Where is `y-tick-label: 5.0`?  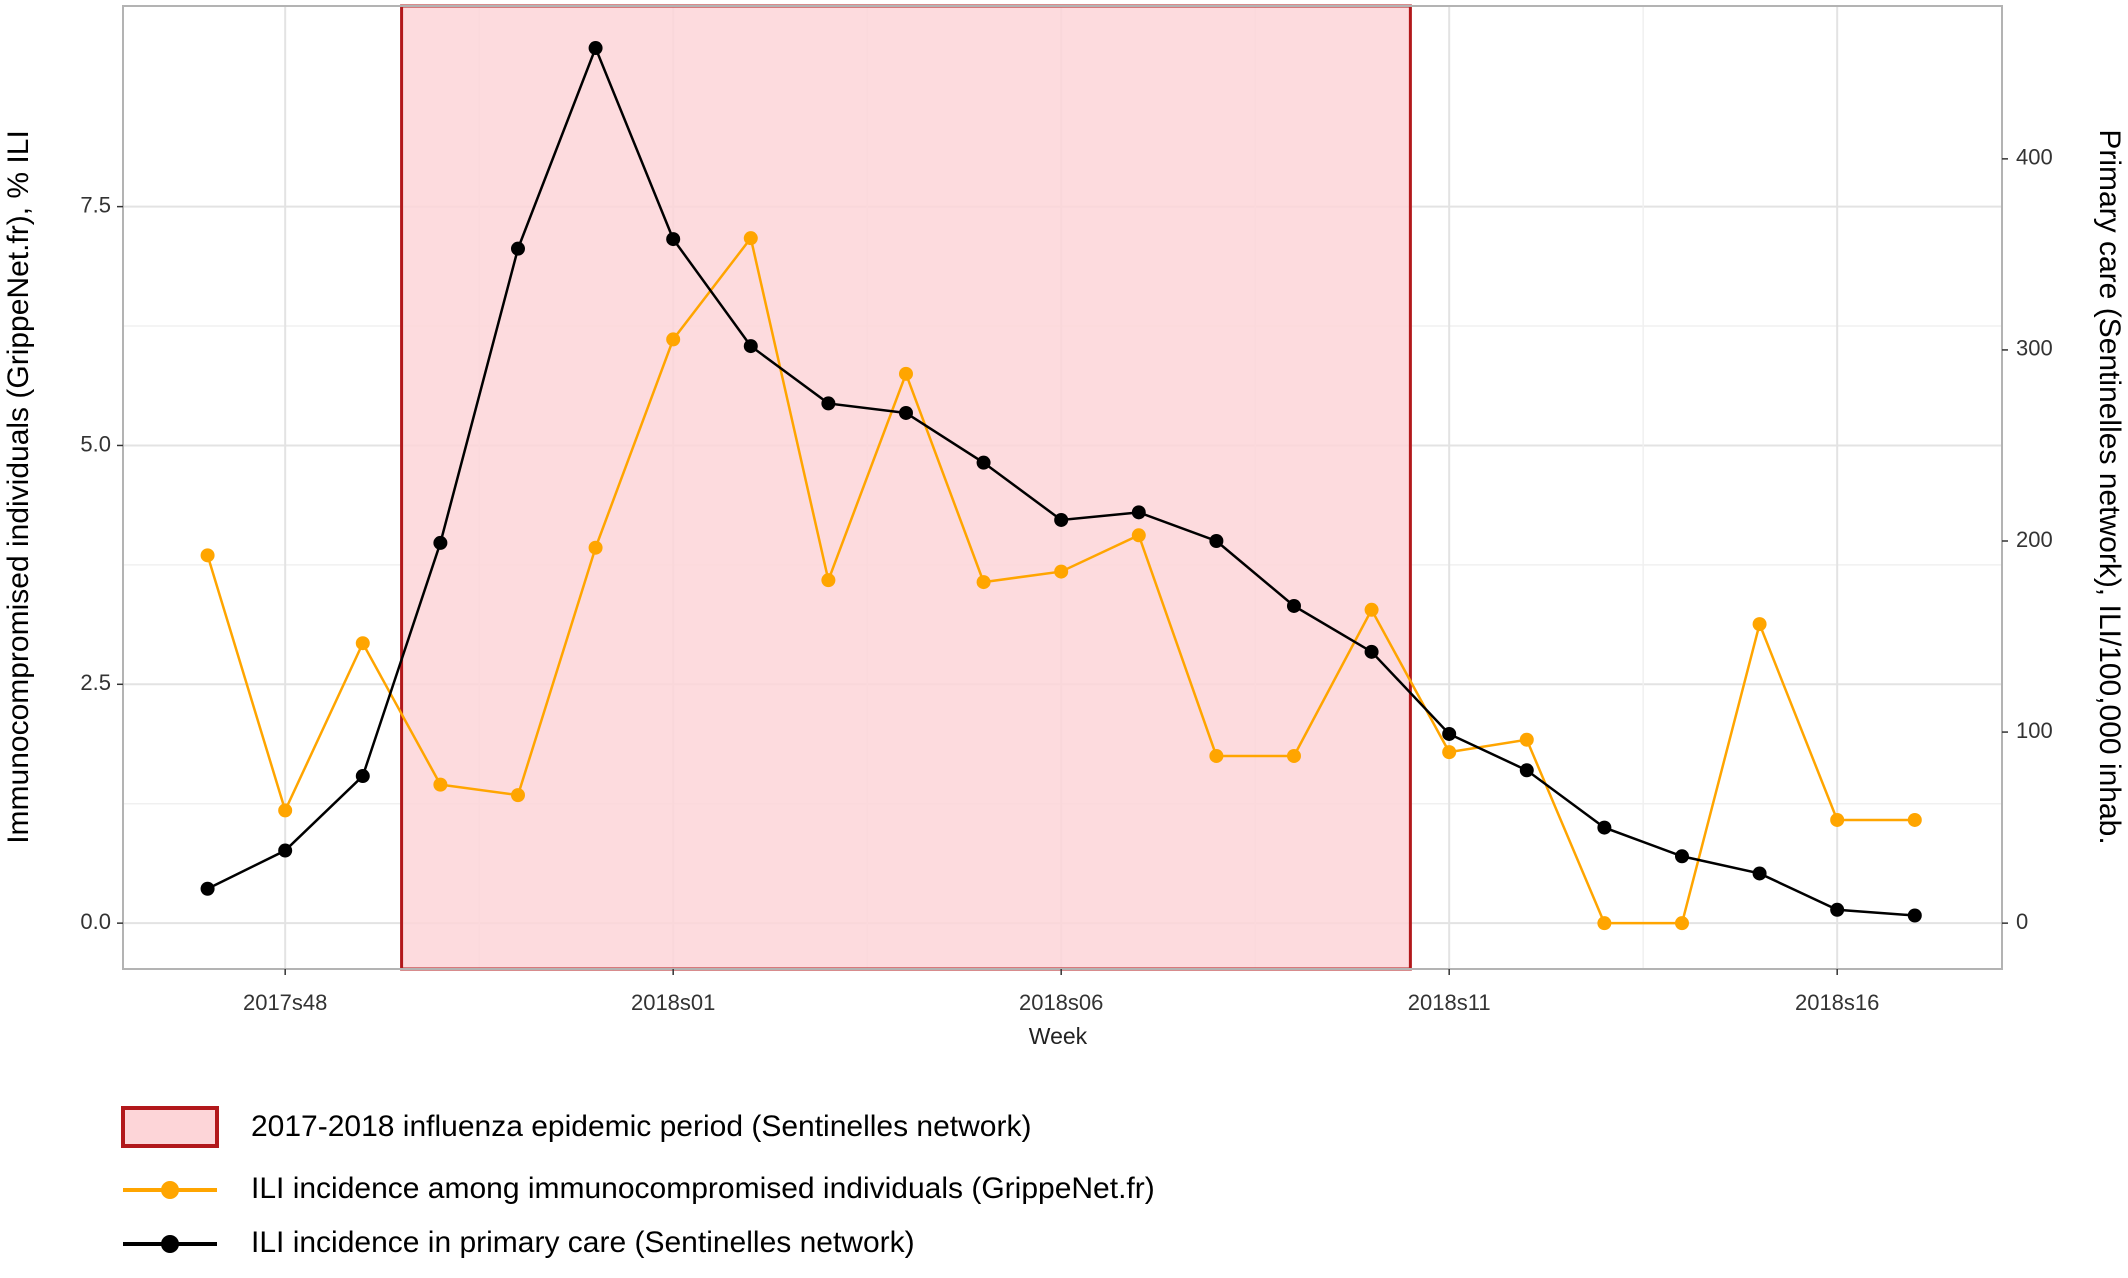 y-tick-label: 5.0 is located at coordinates (95, 443).